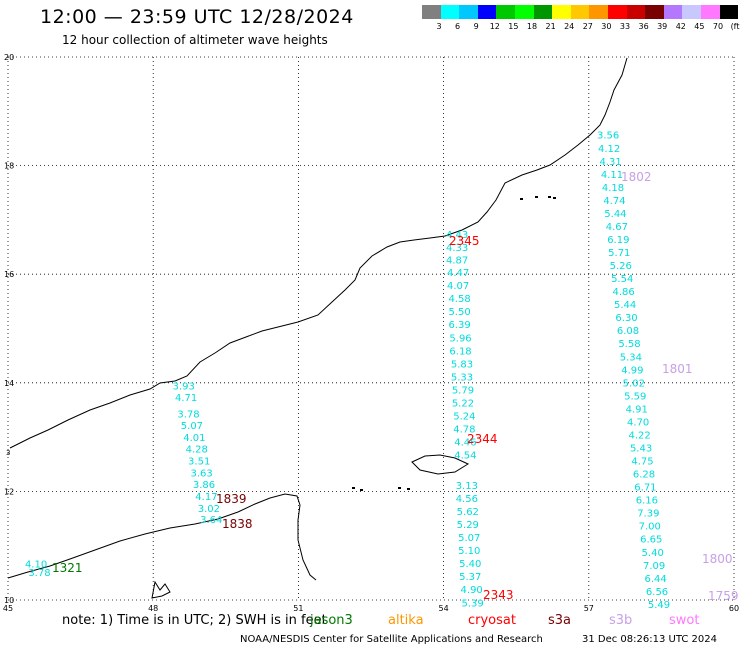  I want to click on wave-height-value: 6.08, so click(628, 331).